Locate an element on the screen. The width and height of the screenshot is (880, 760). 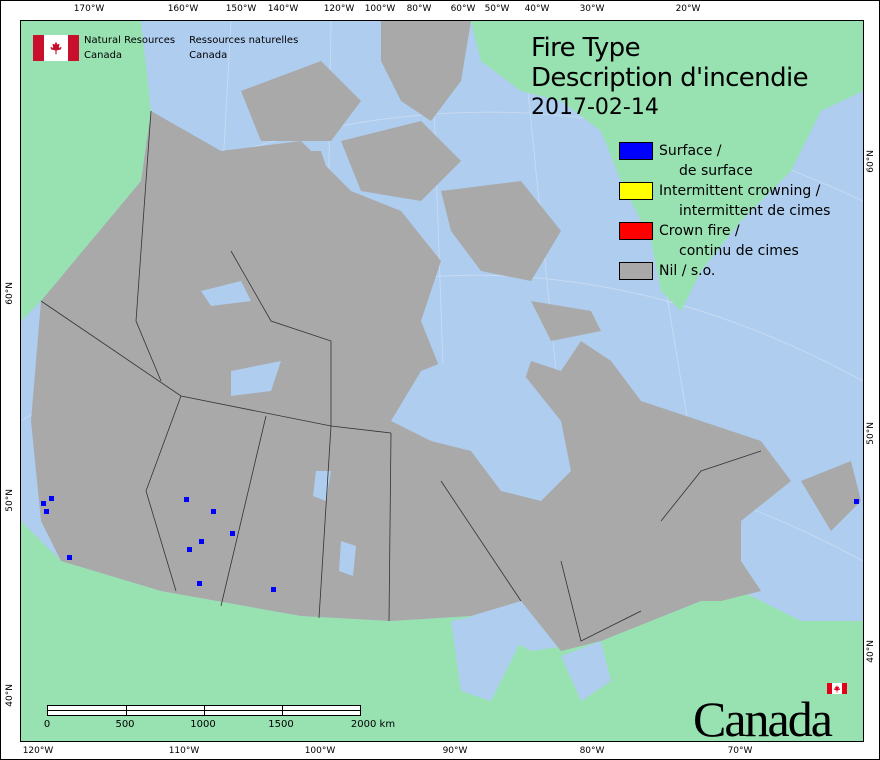
axis-label-left: 50°N is located at coordinates (10, 500).